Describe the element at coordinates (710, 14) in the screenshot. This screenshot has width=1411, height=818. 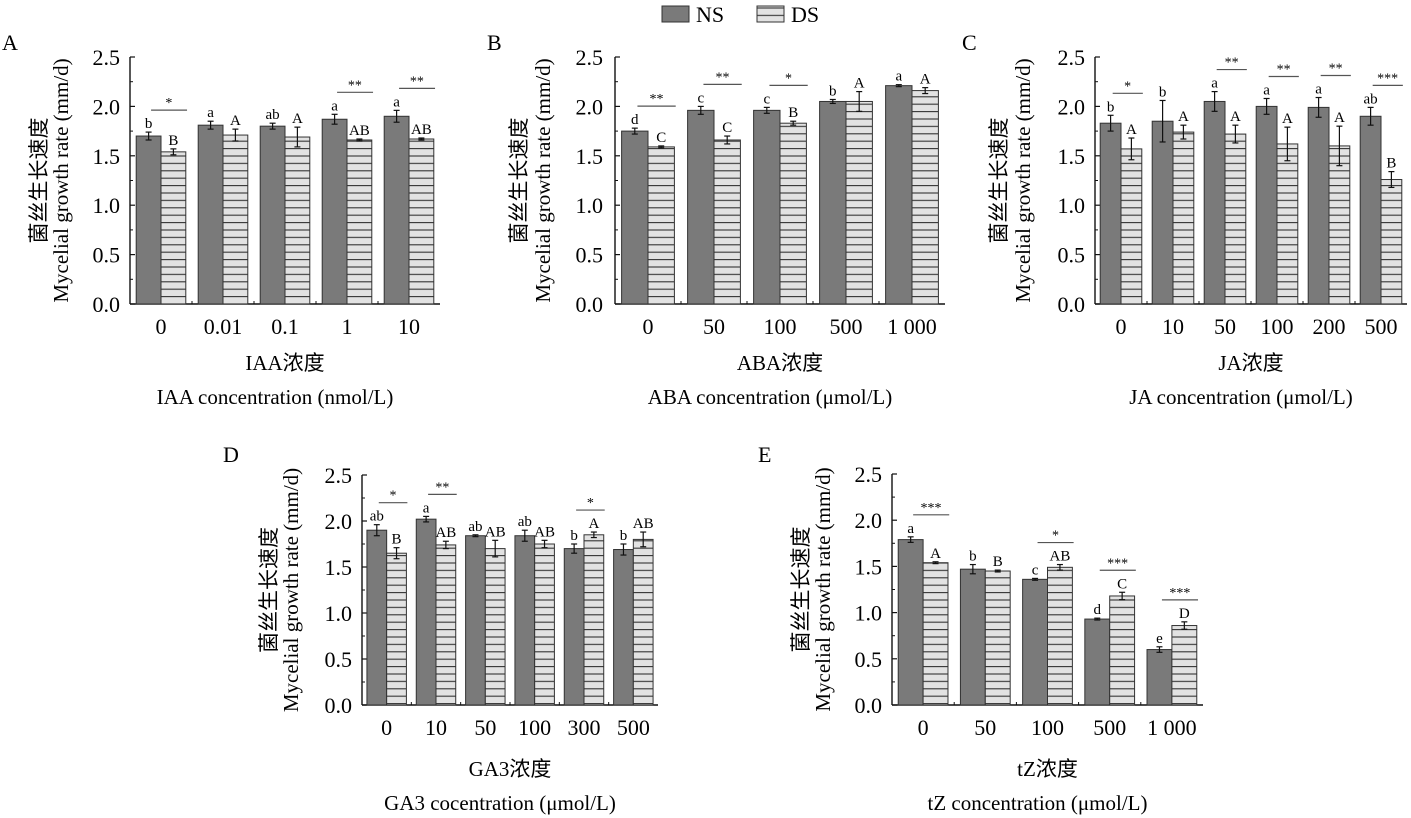
I see `legend-label-ns: NS` at that location.